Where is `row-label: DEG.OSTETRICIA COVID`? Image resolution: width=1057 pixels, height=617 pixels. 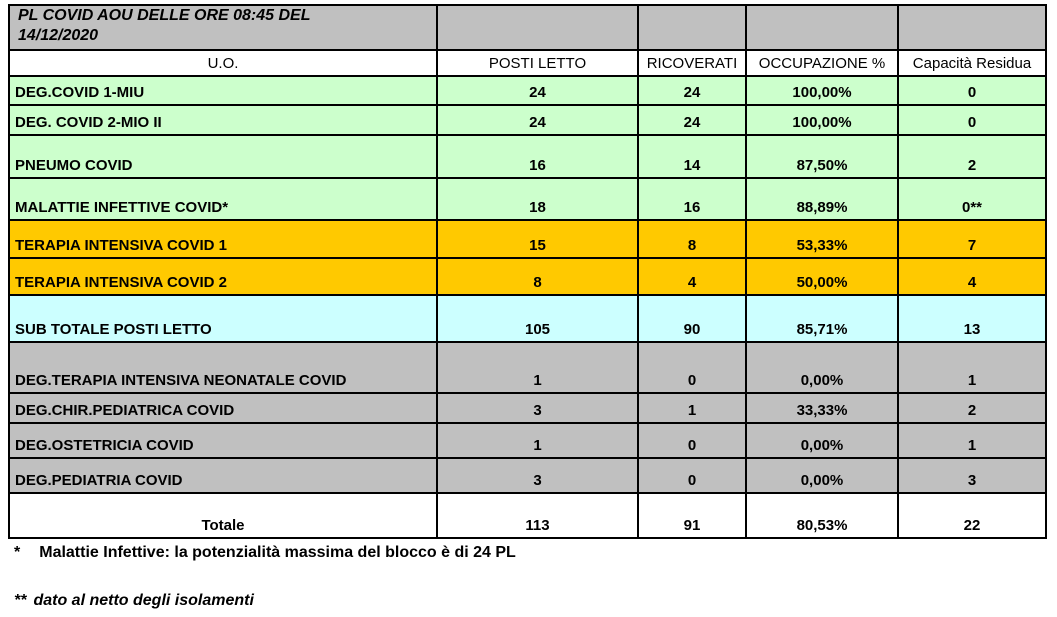 row-label: DEG.OSTETRICIA COVID is located at coordinates (223, 440).